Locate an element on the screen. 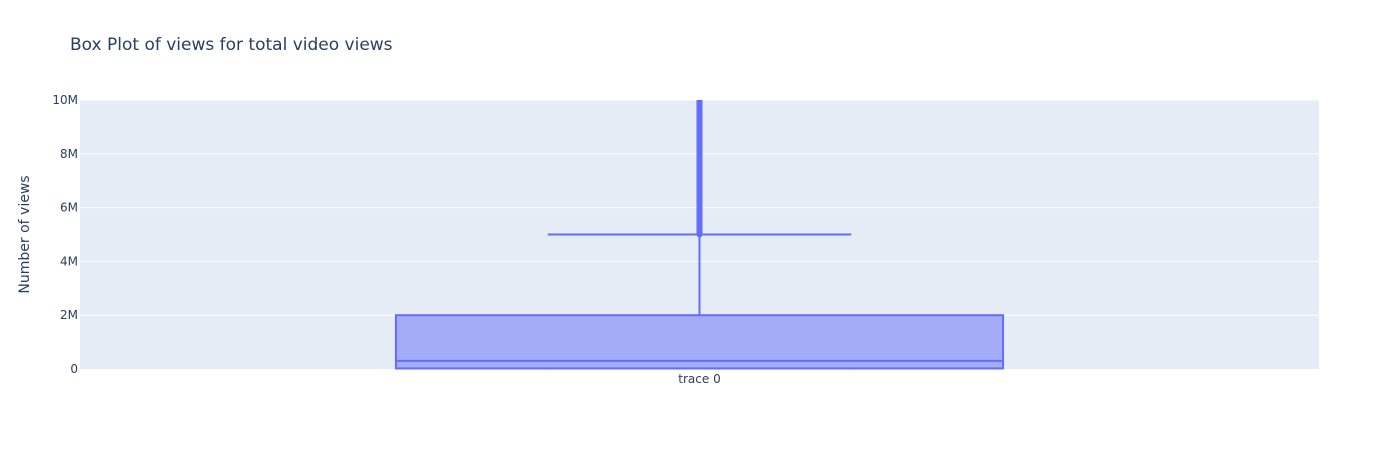 This screenshot has height=450, width=1399. chart-title: Box Plot of views for total video views is located at coordinates (231, 45).